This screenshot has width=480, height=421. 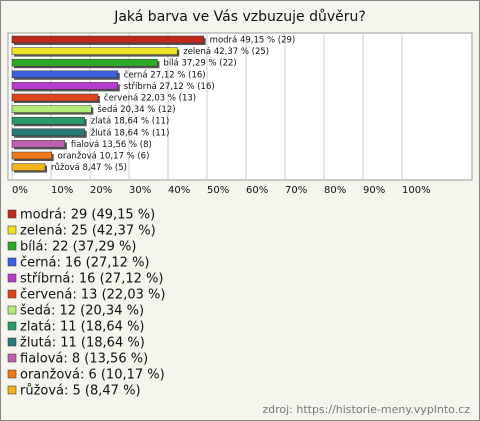 I want to click on legend-label: červená: 13 (22,03 %), so click(x=92, y=295).